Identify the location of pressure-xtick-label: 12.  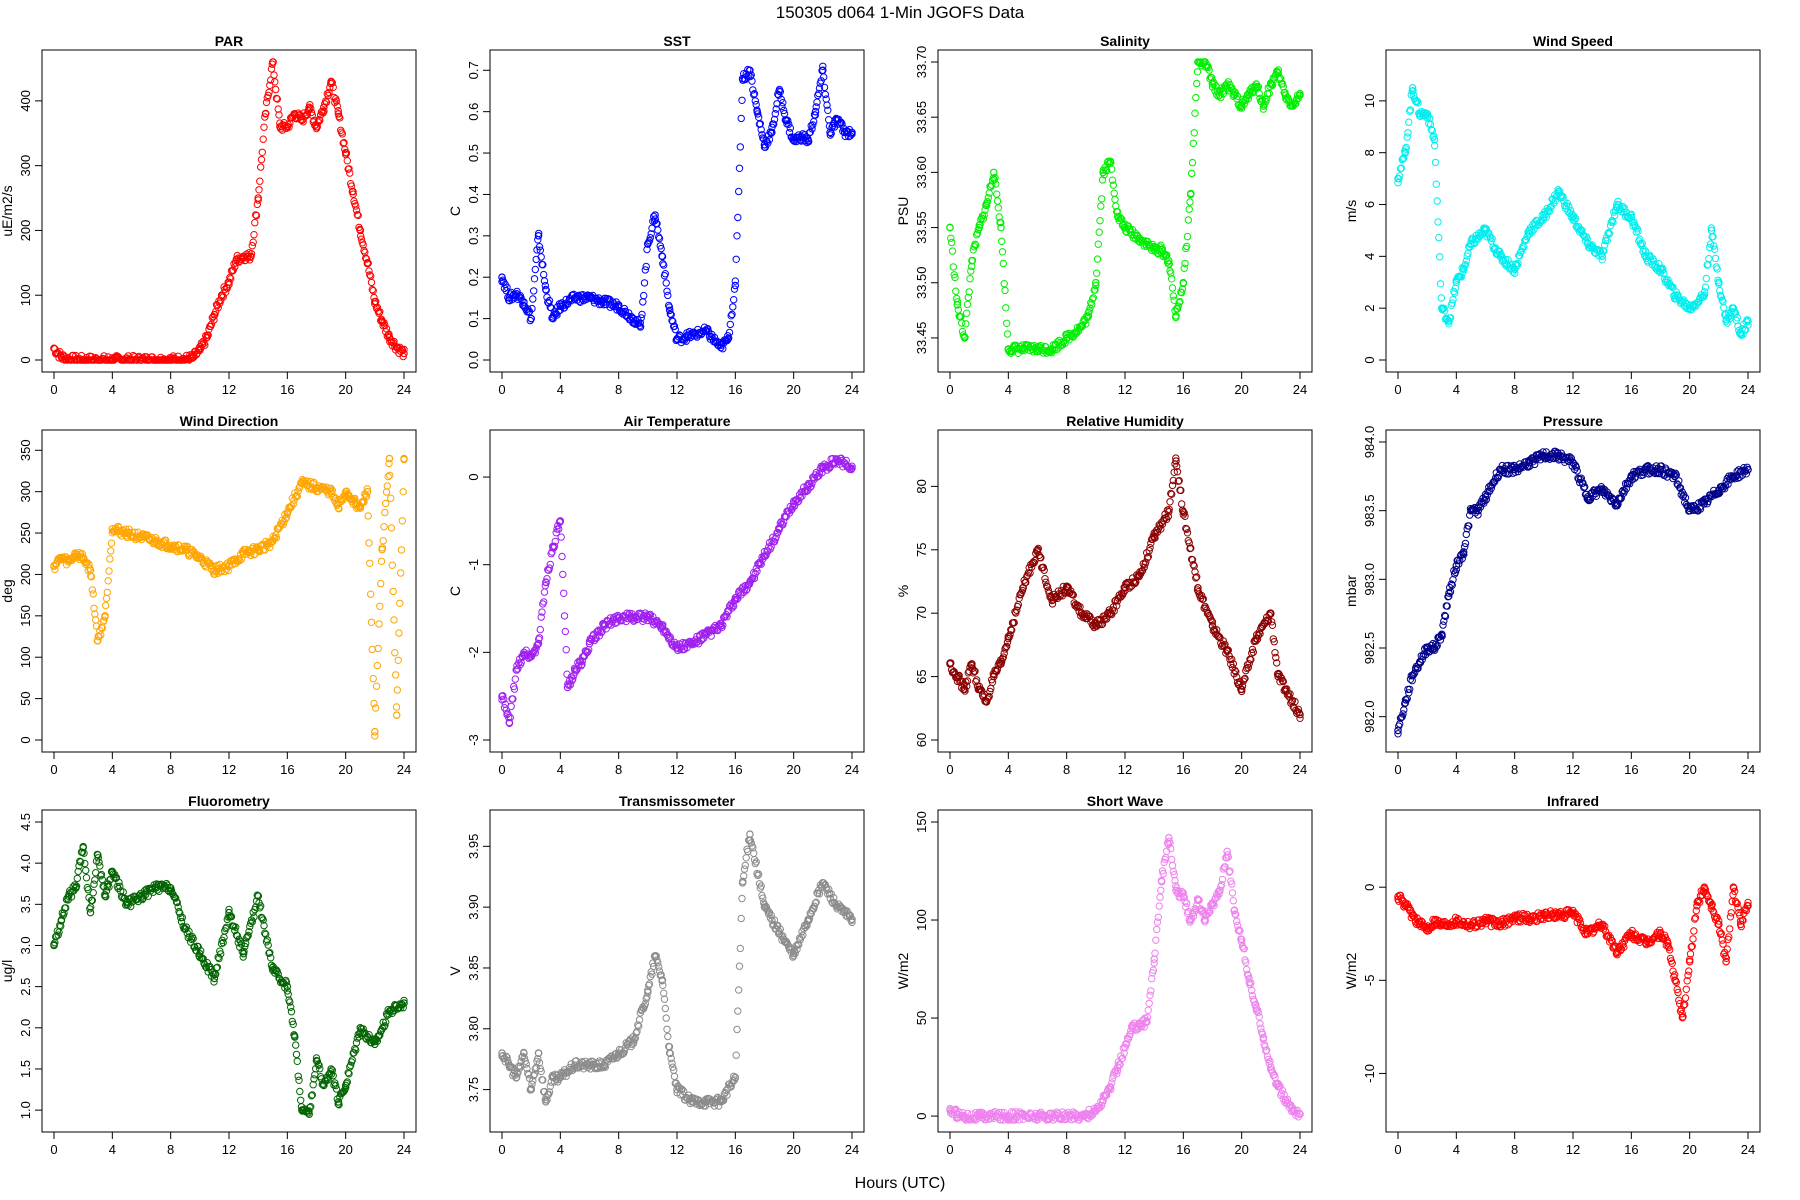
(1573, 769).